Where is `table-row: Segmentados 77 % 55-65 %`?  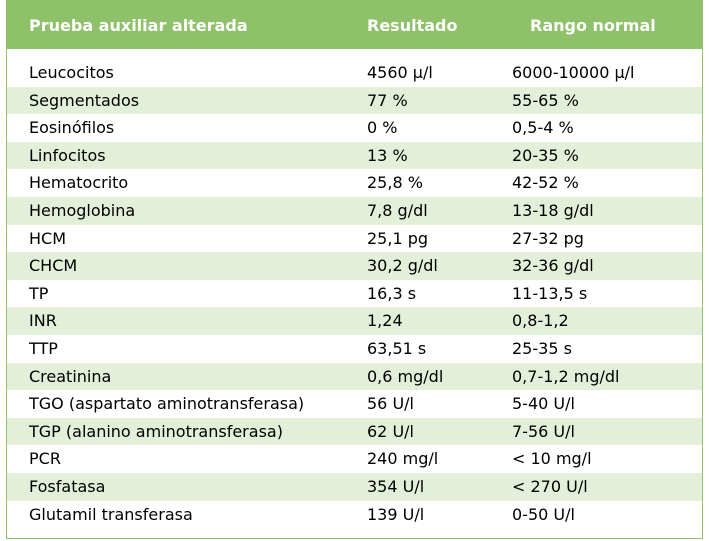
table-row: Segmentados 77 % 55-65 % is located at coordinates (354, 100).